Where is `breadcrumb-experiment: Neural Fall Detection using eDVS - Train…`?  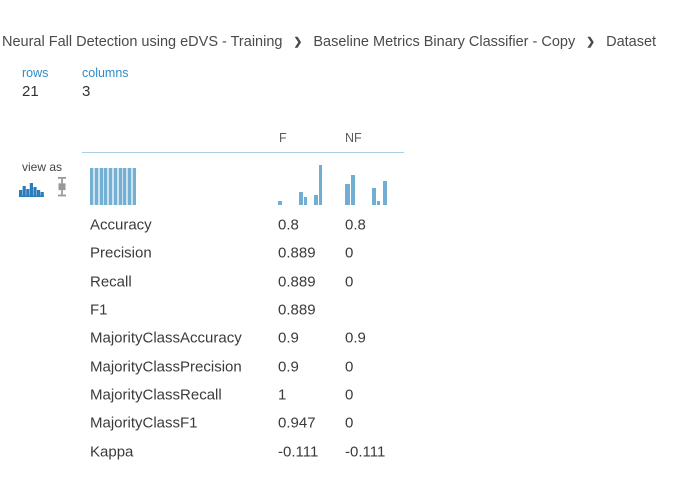
breadcrumb-experiment: Neural Fall Detection using eDVS - Train… is located at coordinates (142, 42).